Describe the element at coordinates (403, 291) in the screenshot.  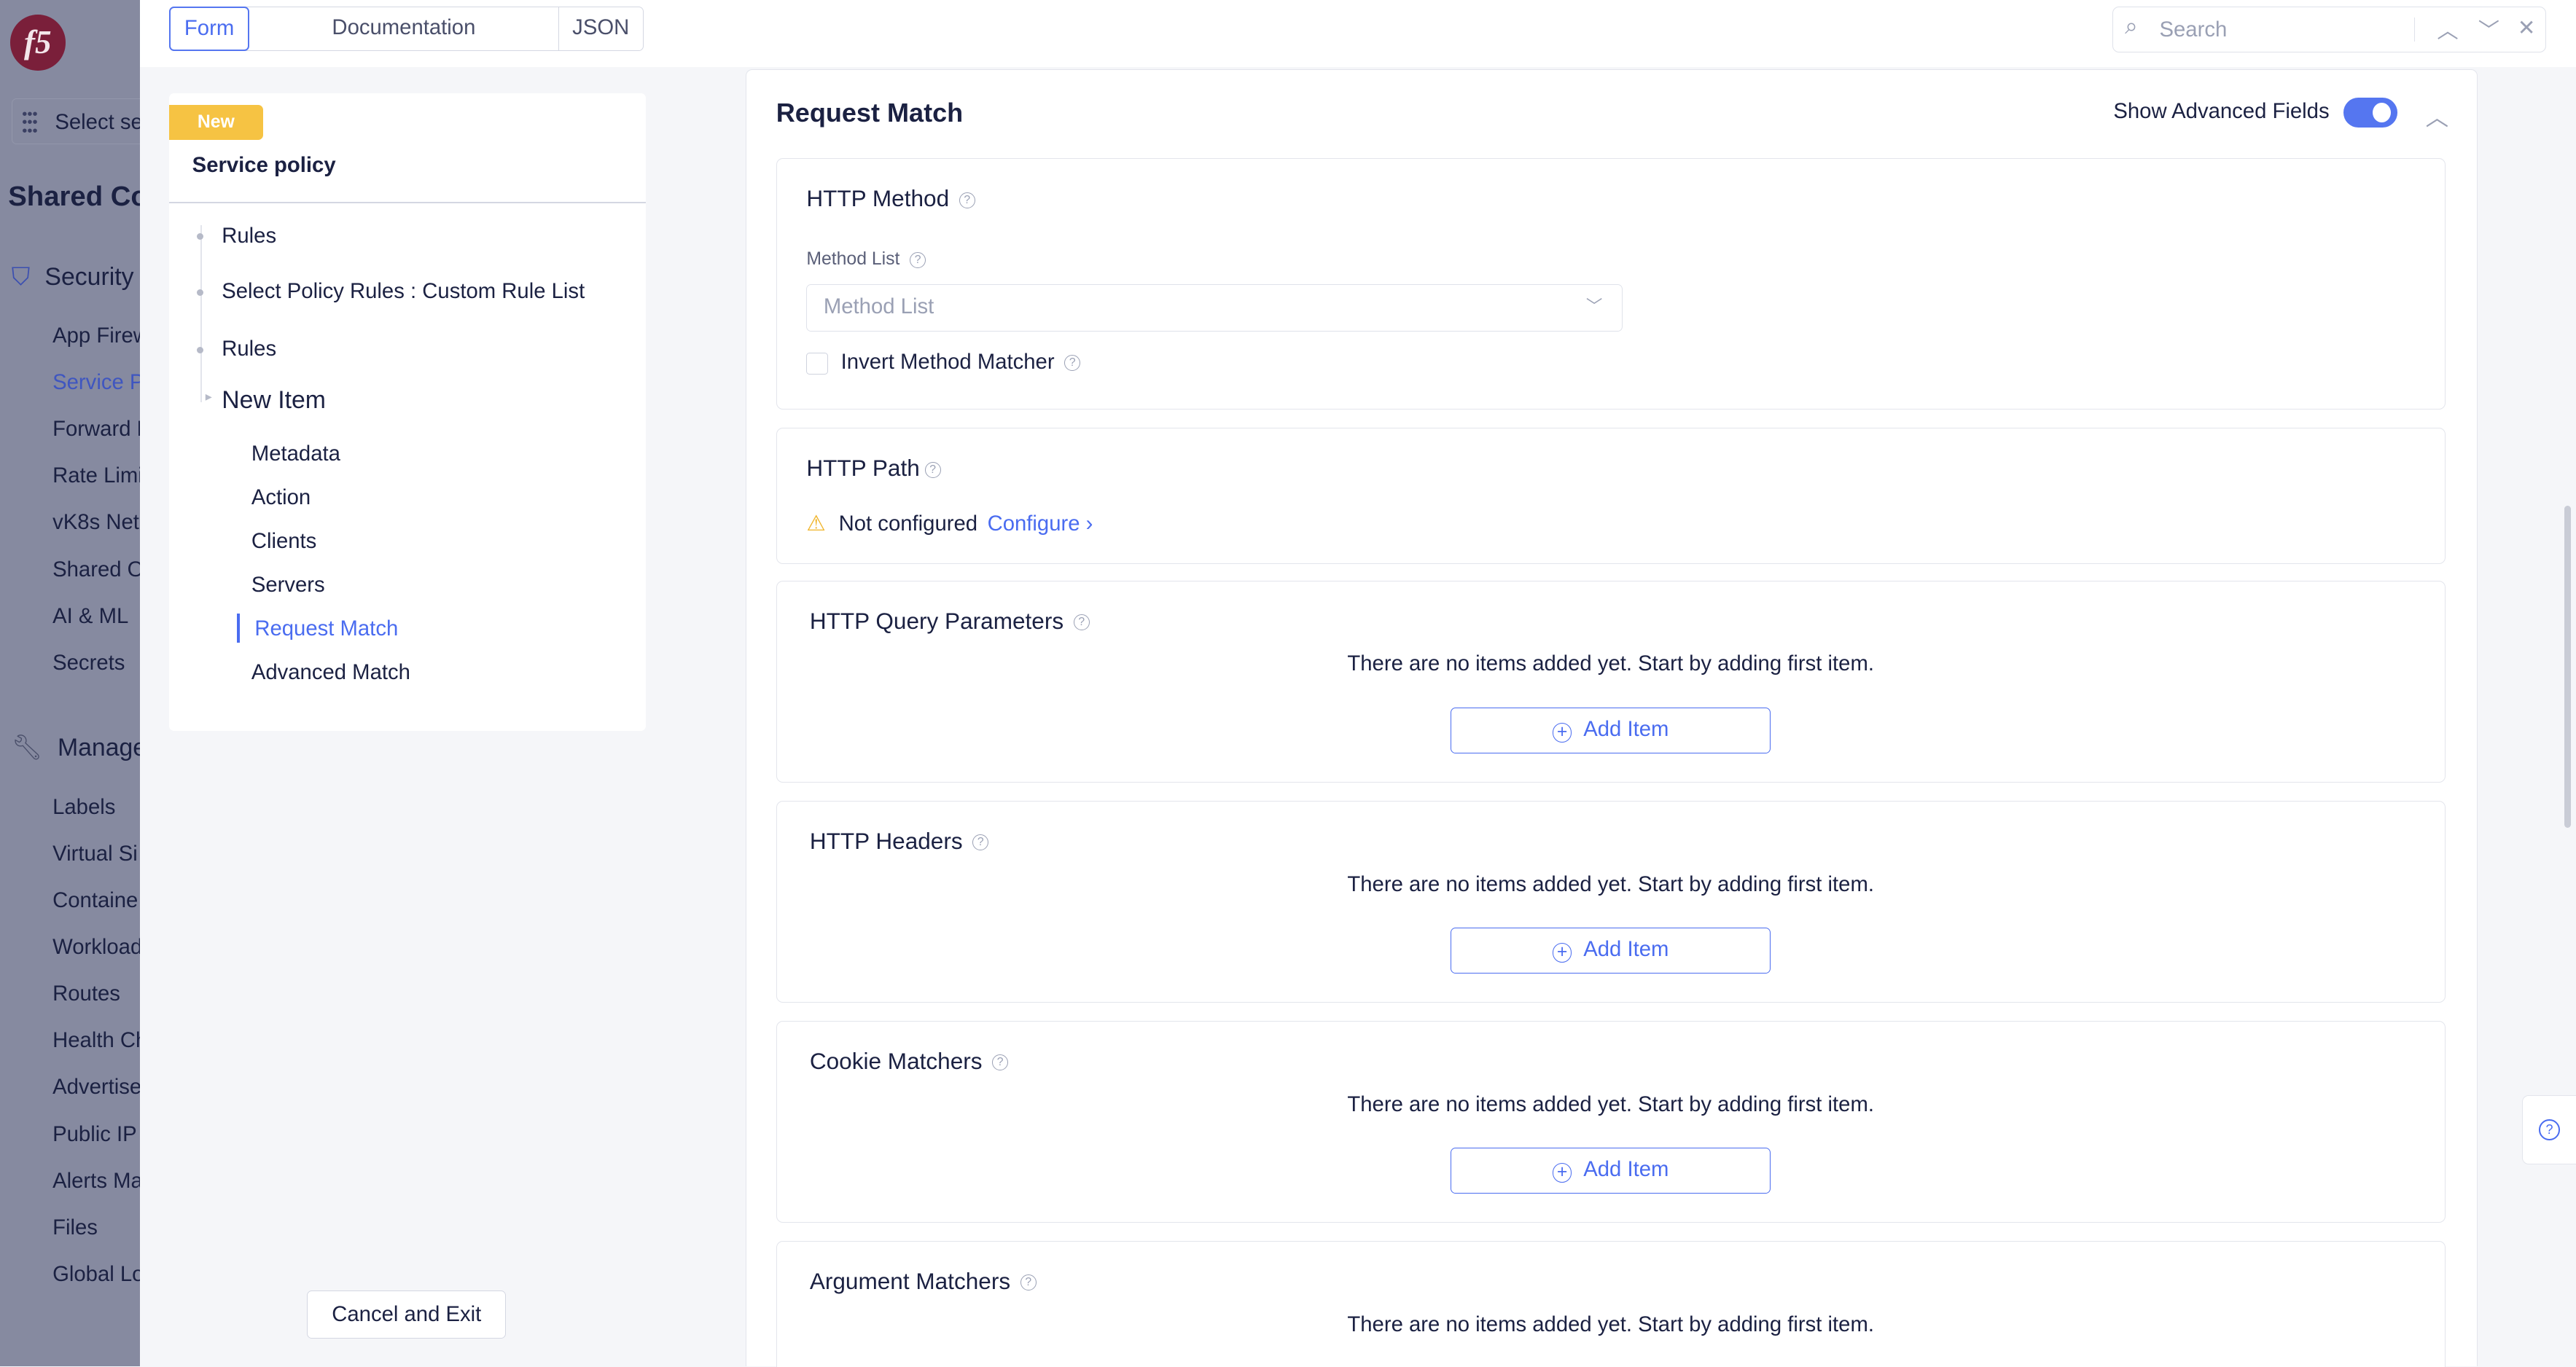
I see `breadcrumb-select-policy-rules: Select Policy Rules : Custom Rule List` at that location.